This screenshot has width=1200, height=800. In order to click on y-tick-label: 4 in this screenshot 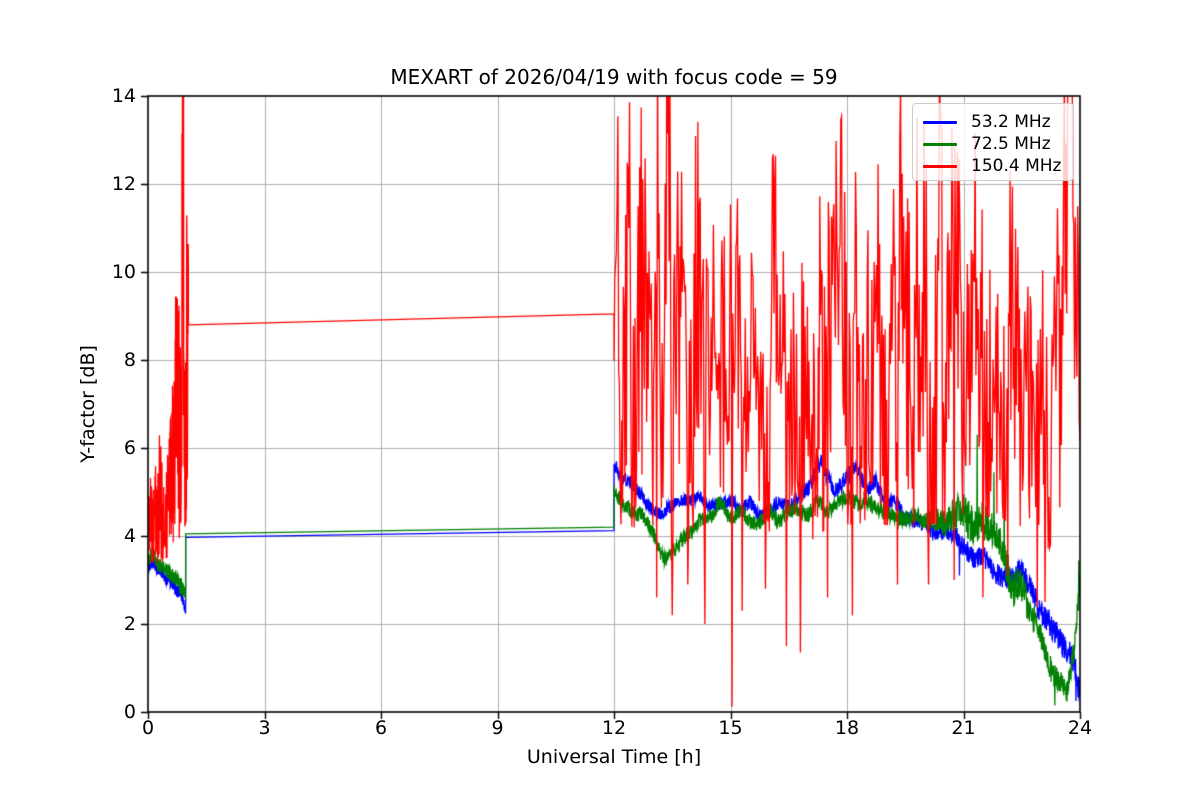, I will do `click(129, 536)`.